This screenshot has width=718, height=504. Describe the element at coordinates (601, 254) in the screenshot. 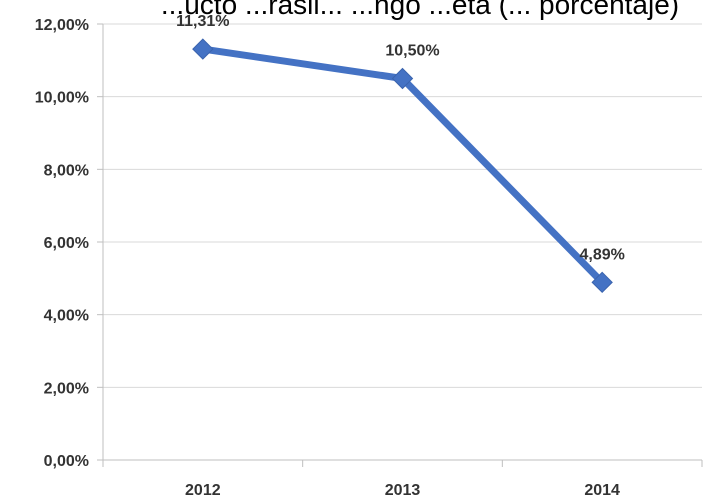

I see `data-label-2014: 4,89%` at that location.